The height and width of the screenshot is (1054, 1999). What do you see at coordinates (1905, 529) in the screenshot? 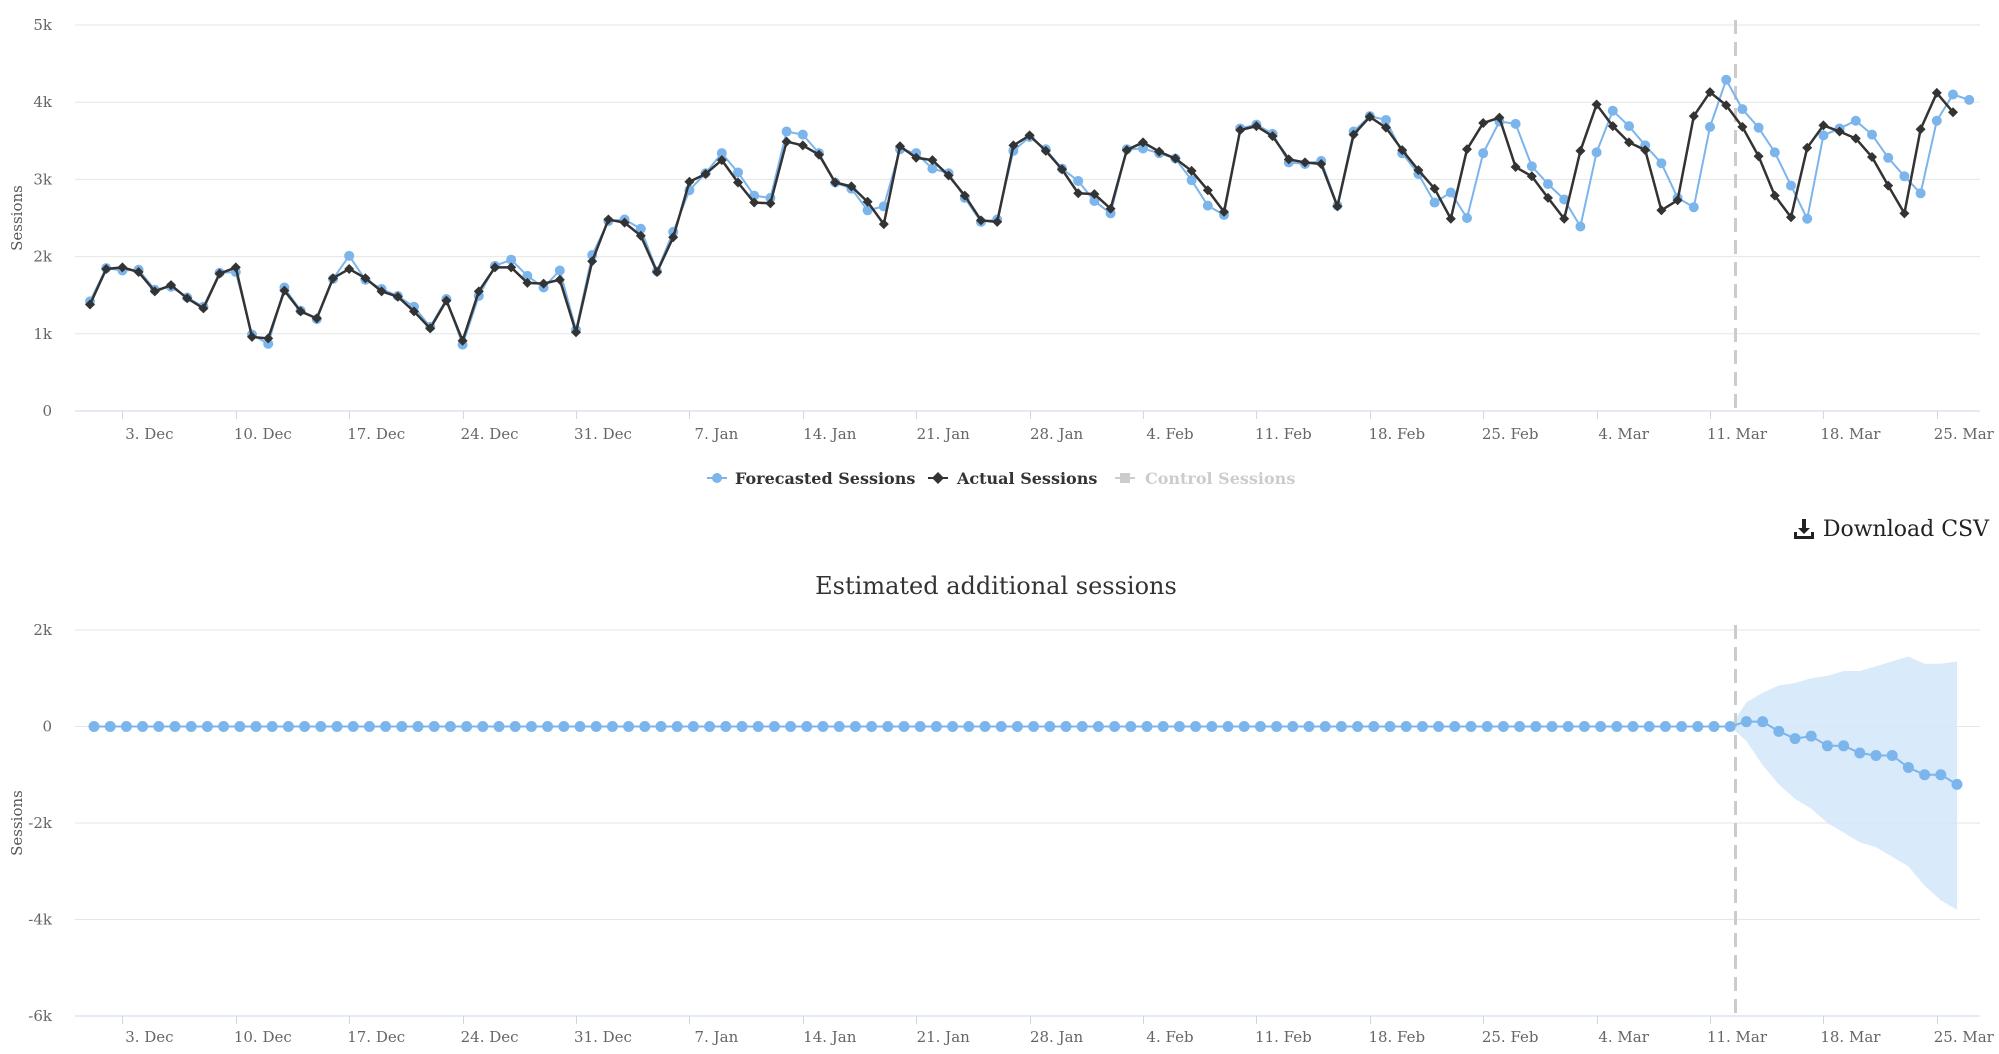
I see `download-csv-label: Download CSV` at bounding box center [1905, 529].